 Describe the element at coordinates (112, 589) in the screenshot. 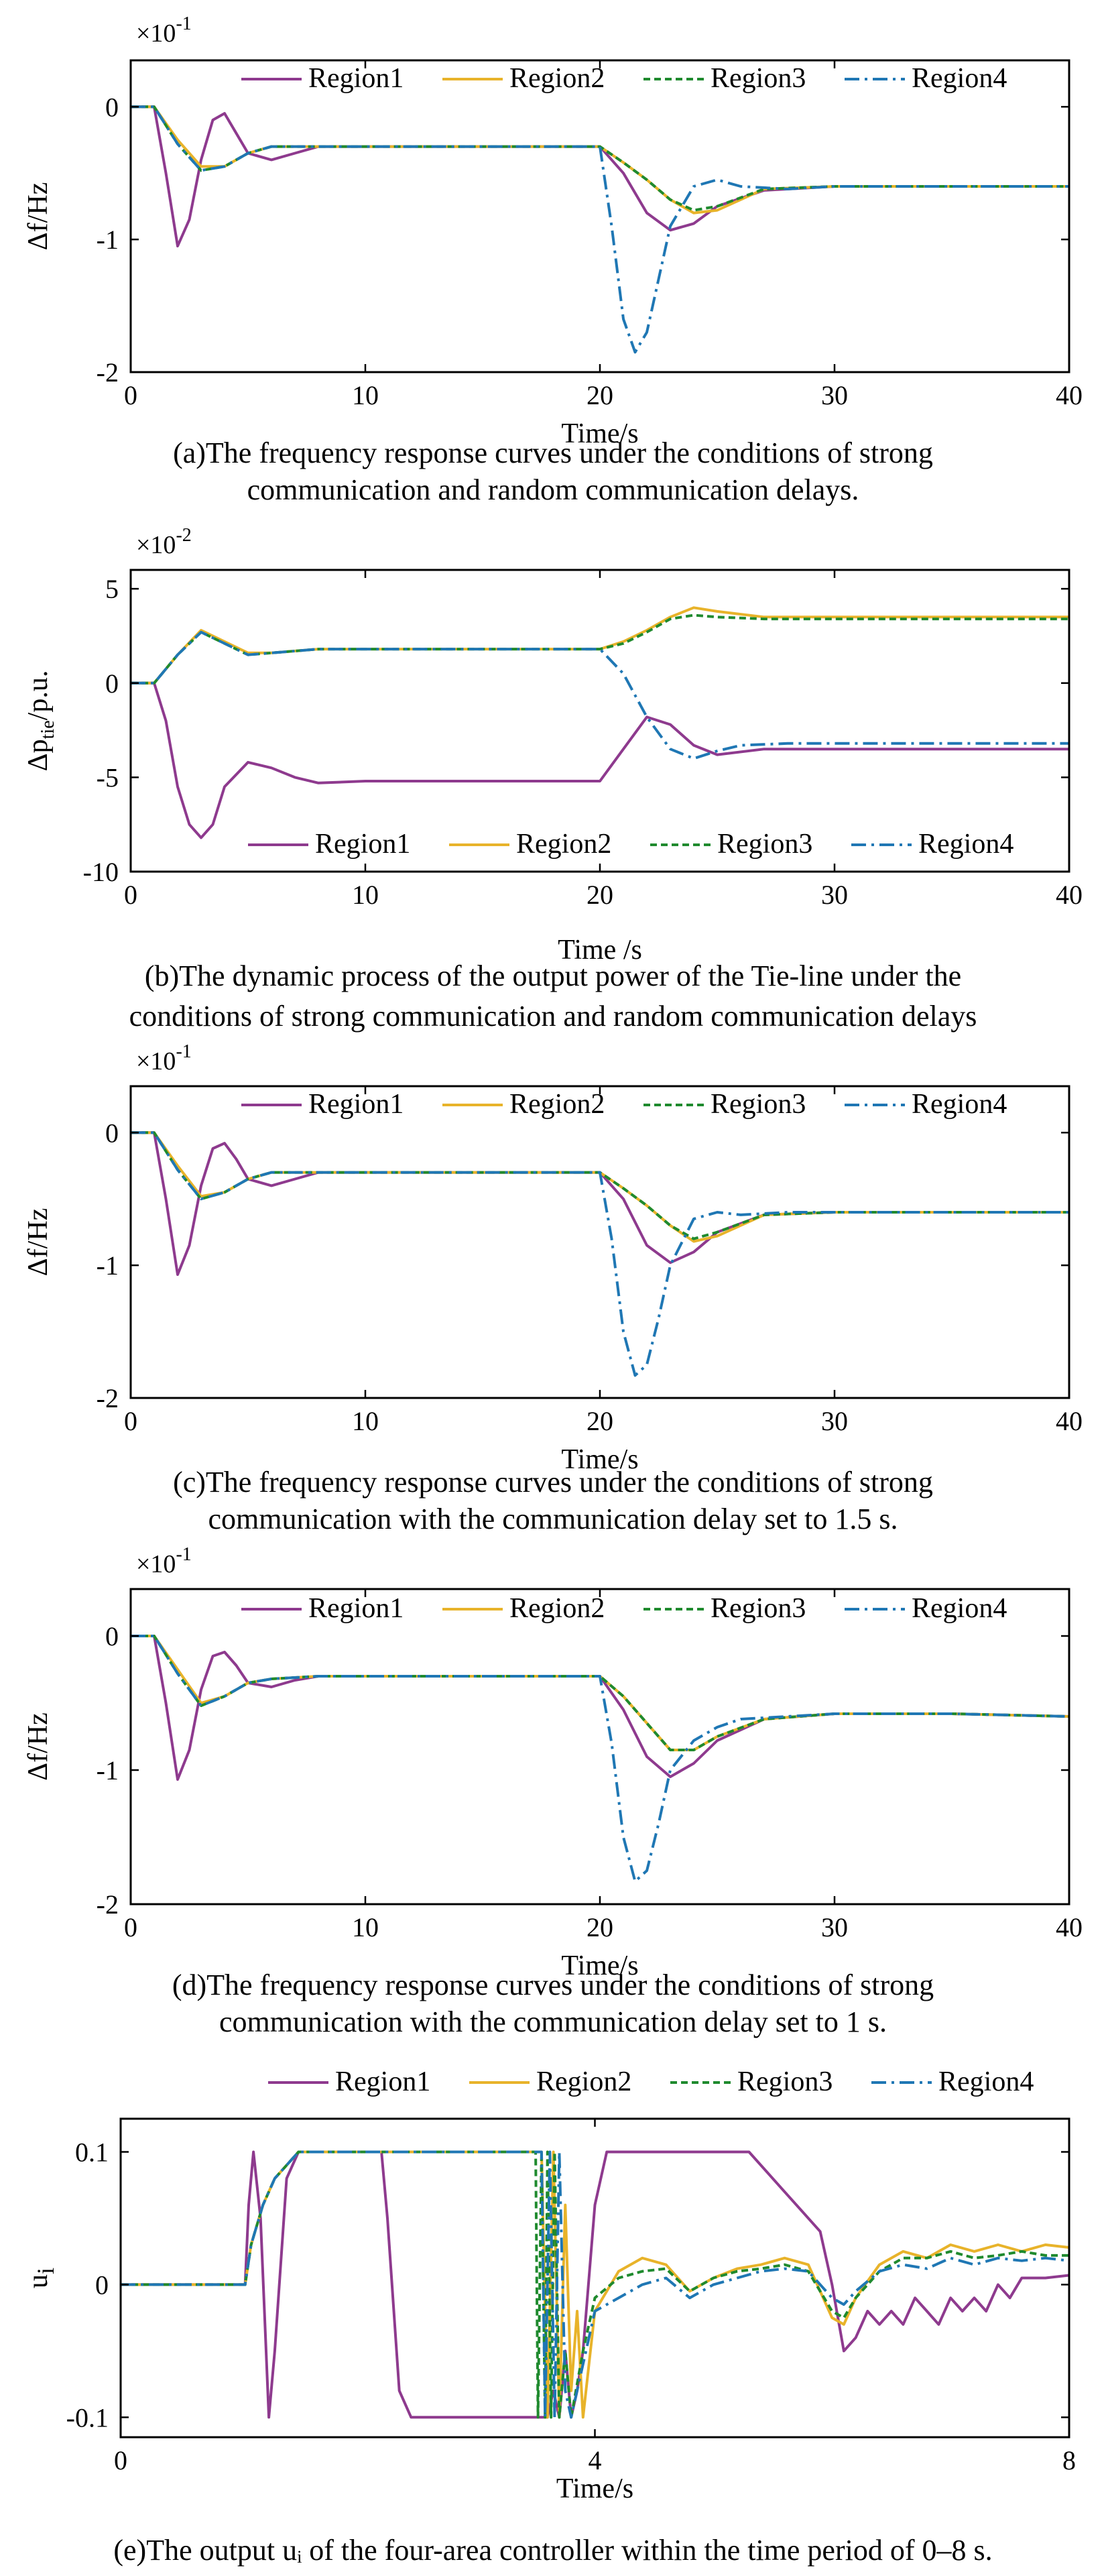

I see `y-tick-label: 5` at that location.